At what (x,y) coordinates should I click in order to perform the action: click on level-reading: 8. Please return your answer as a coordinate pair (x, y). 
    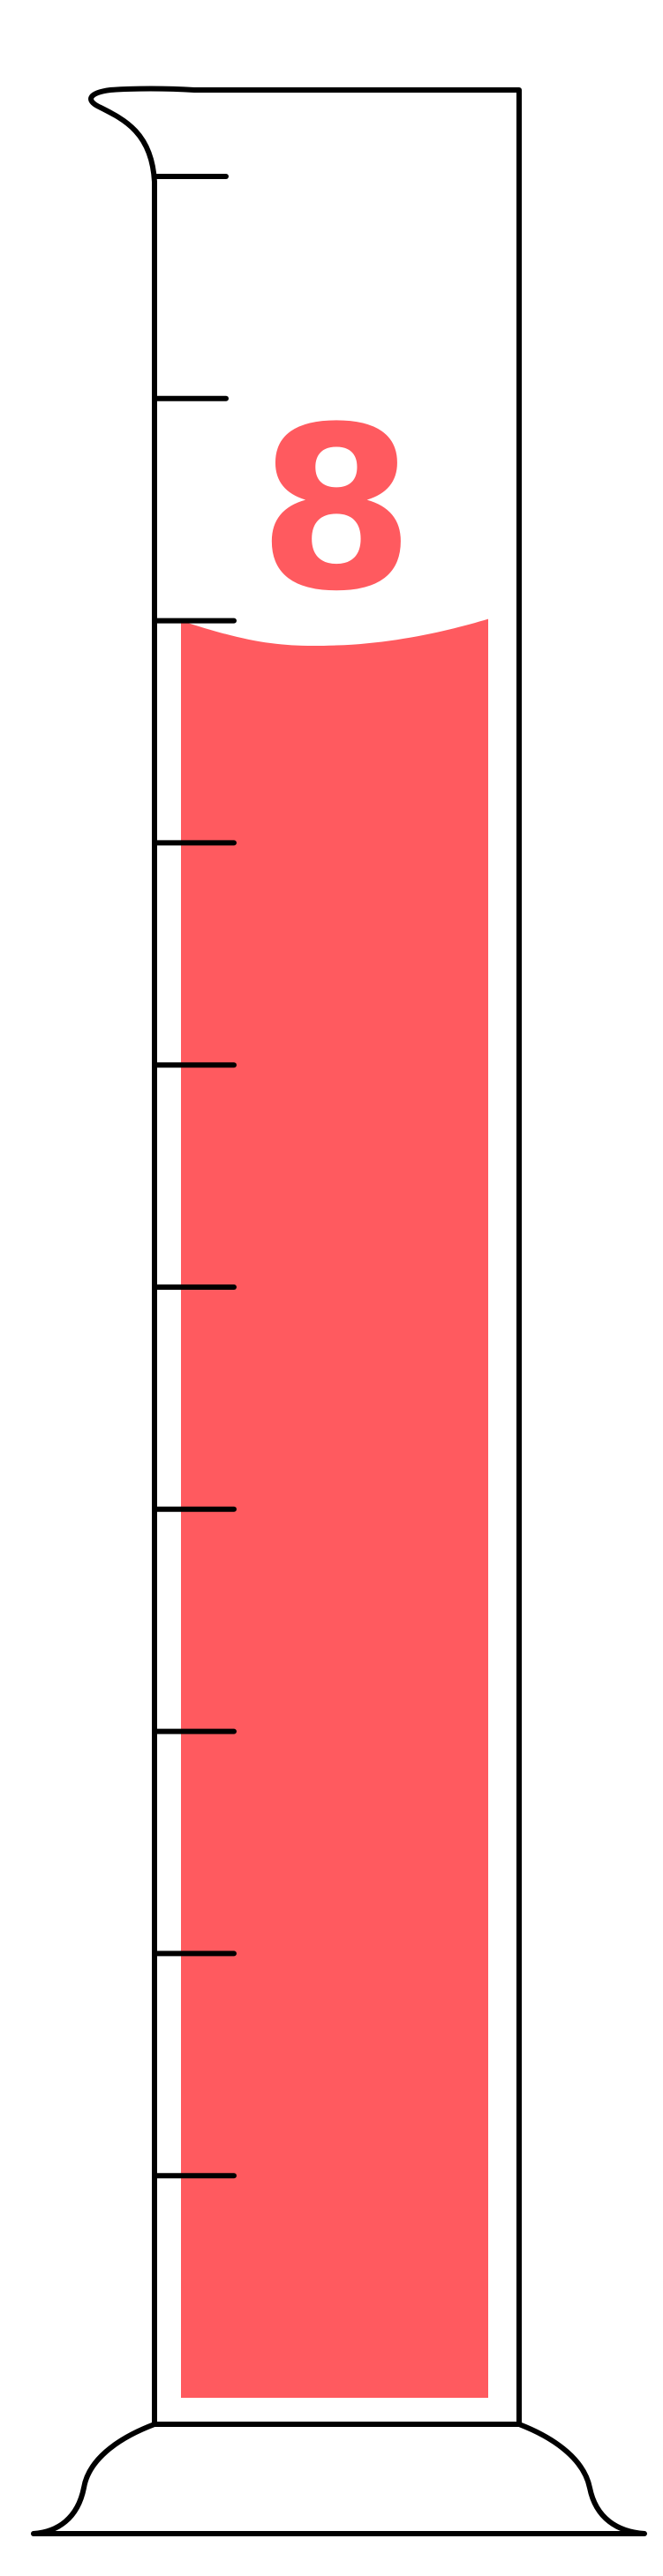
    Looking at the image, I should click on (336, 510).